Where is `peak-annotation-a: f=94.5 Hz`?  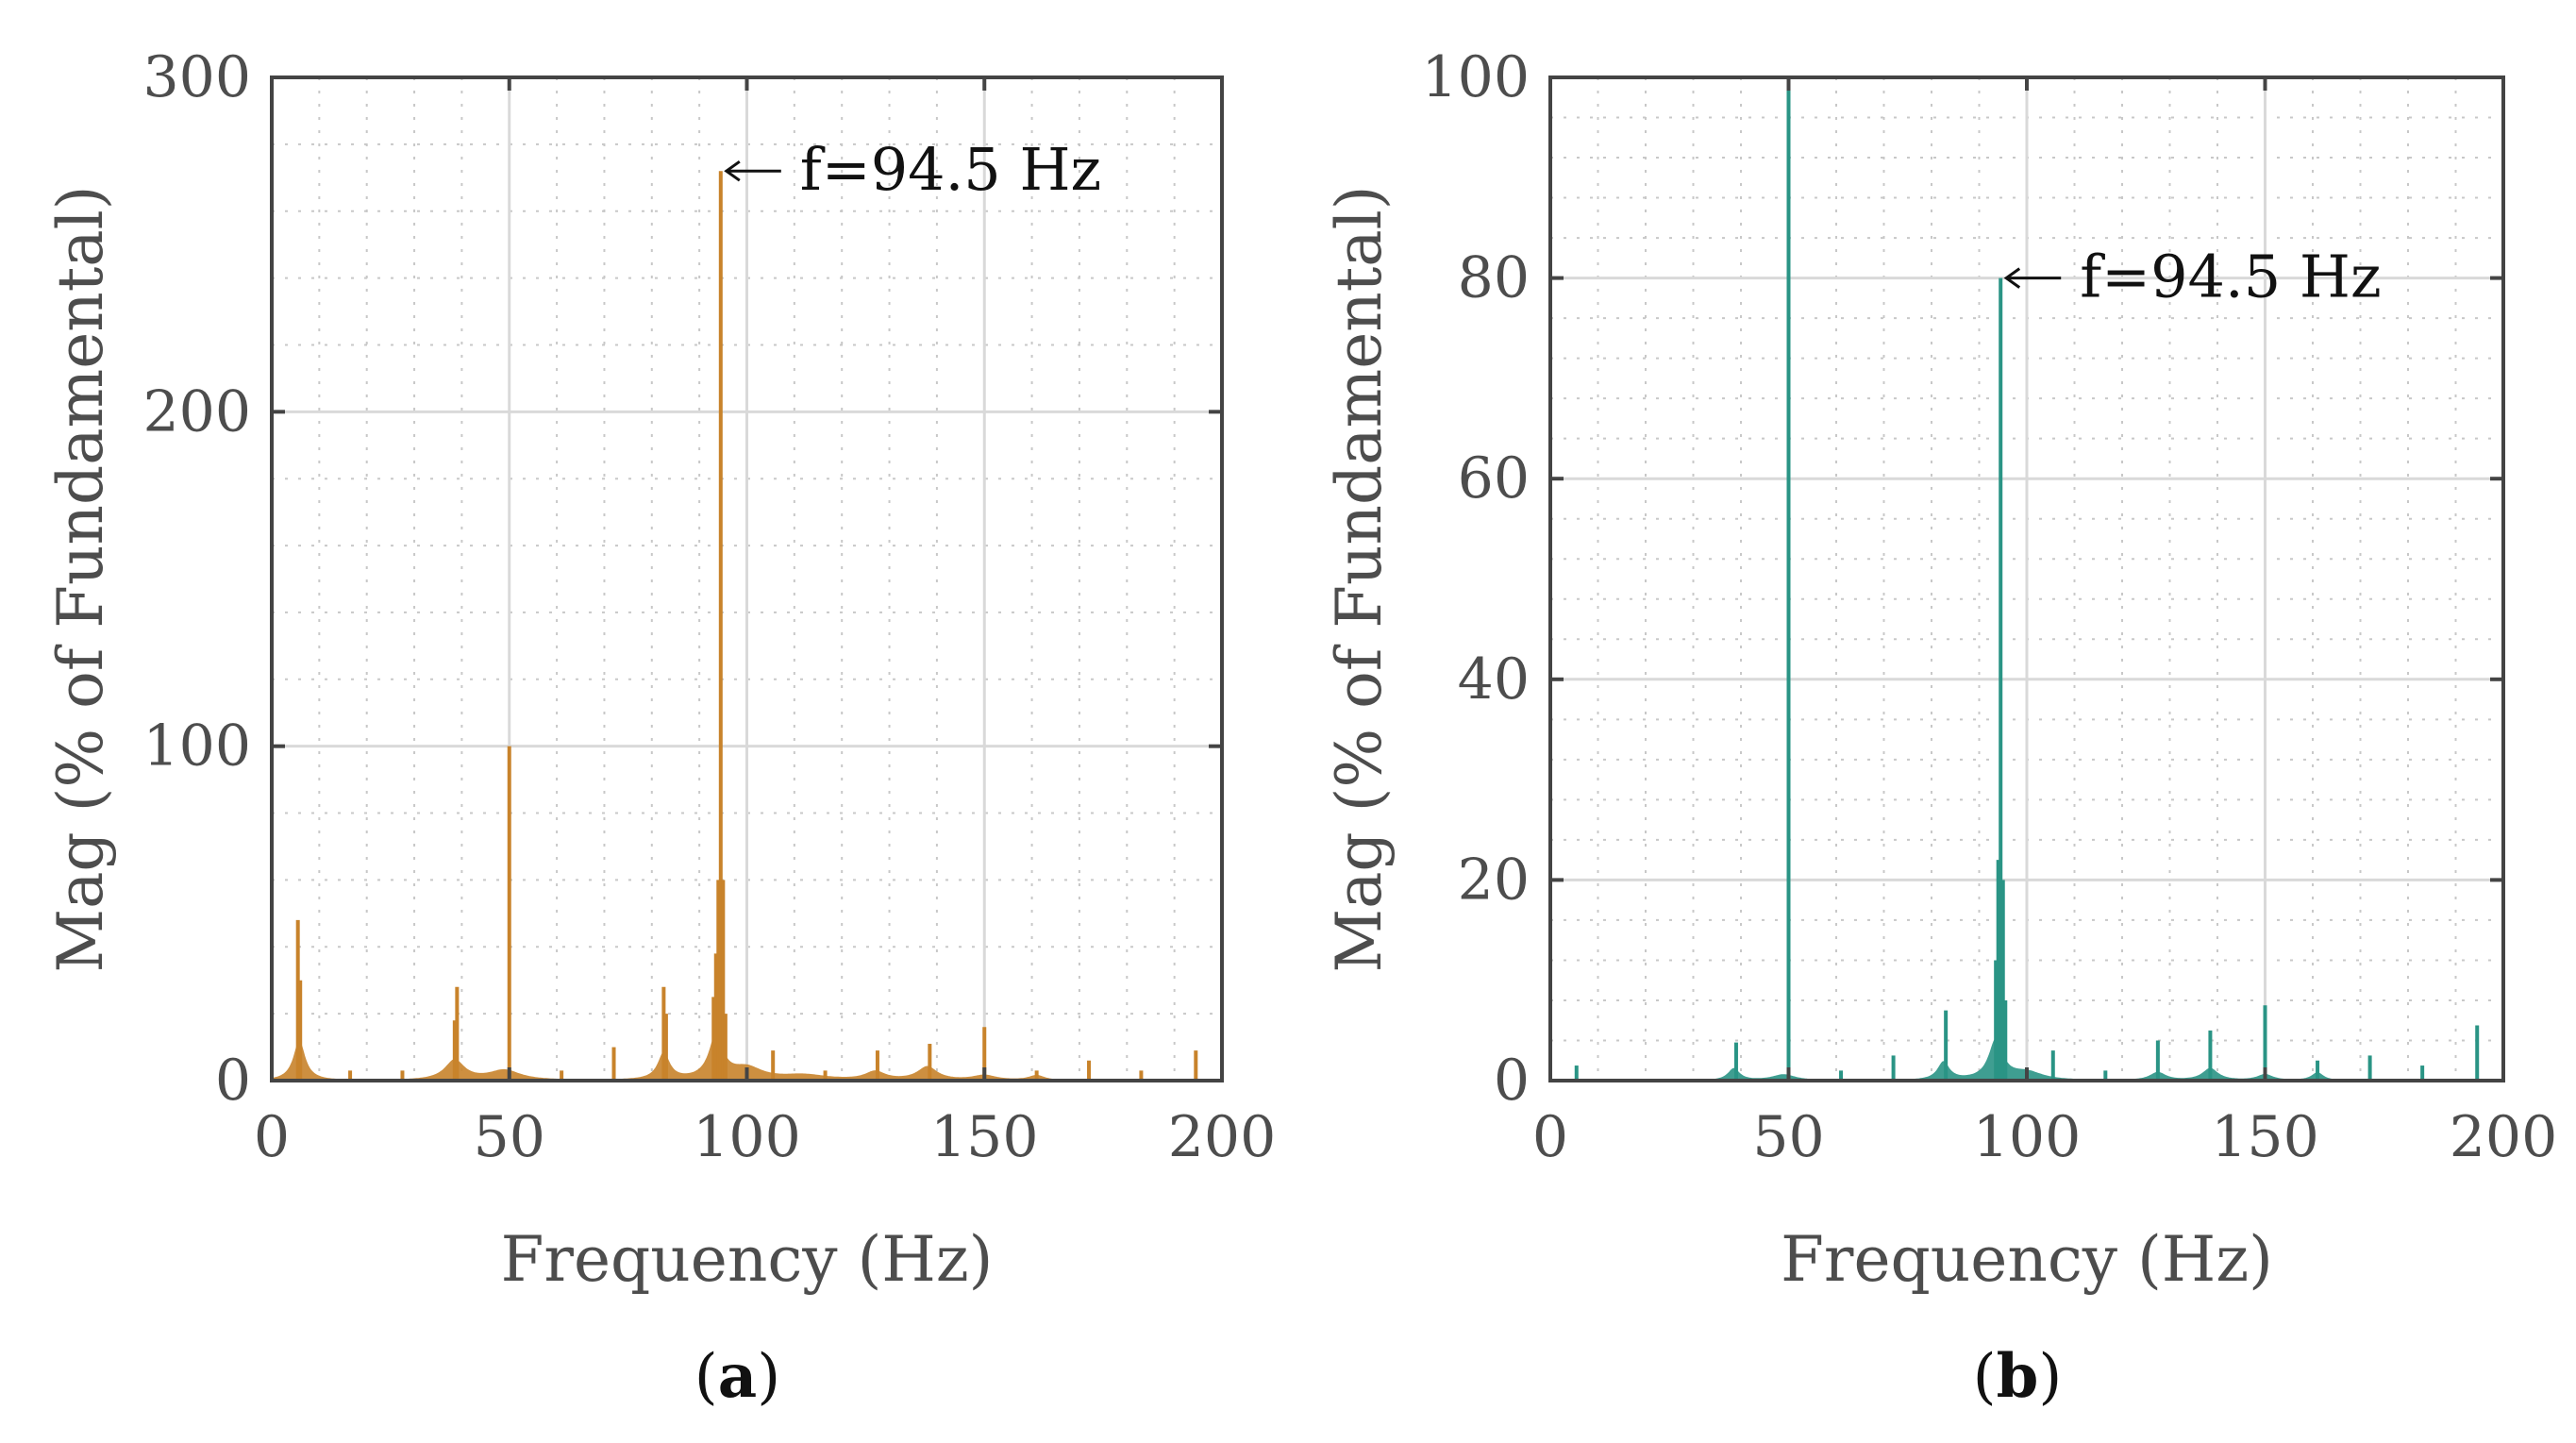 peak-annotation-a: f=94.5 Hz is located at coordinates (912, 169).